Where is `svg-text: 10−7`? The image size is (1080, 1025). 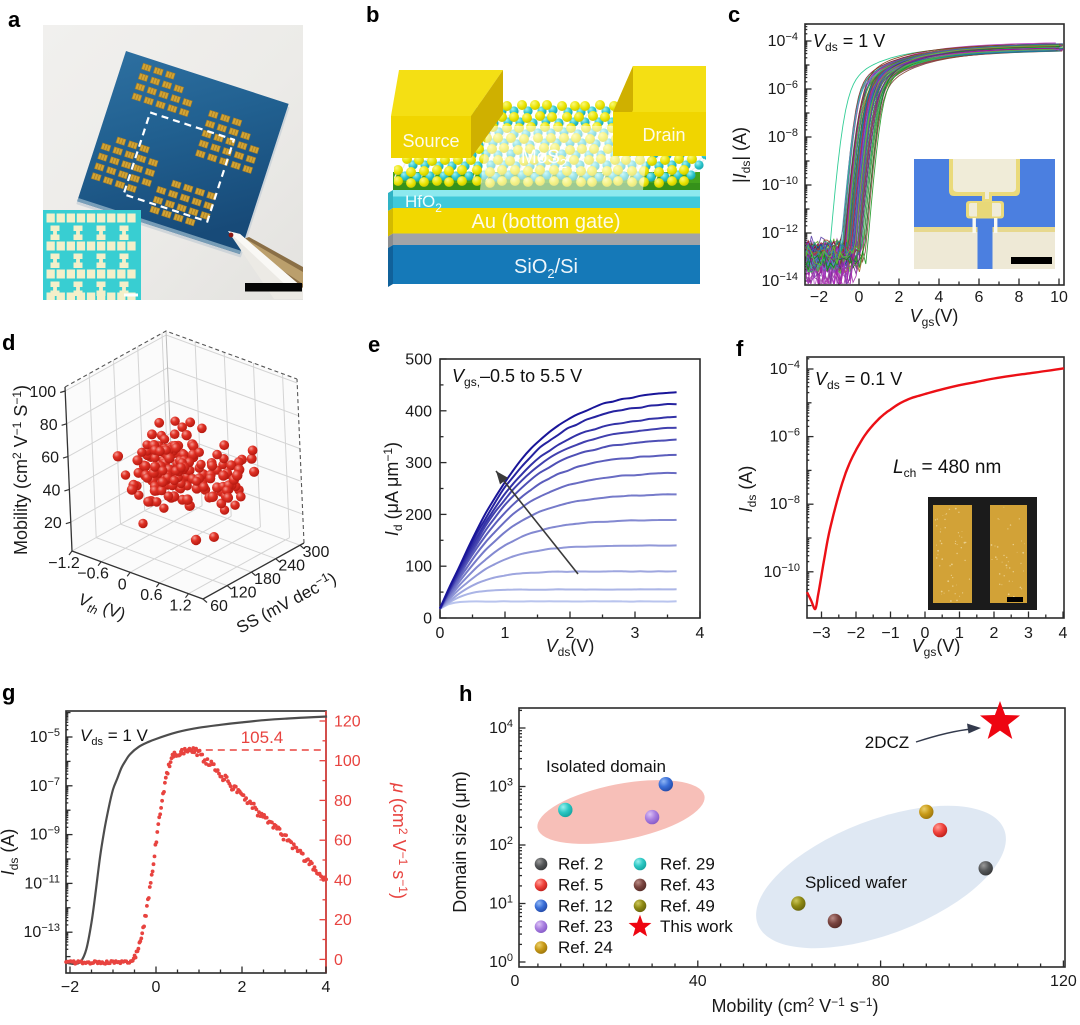 svg-text: 10−7 is located at coordinates (45, 785).